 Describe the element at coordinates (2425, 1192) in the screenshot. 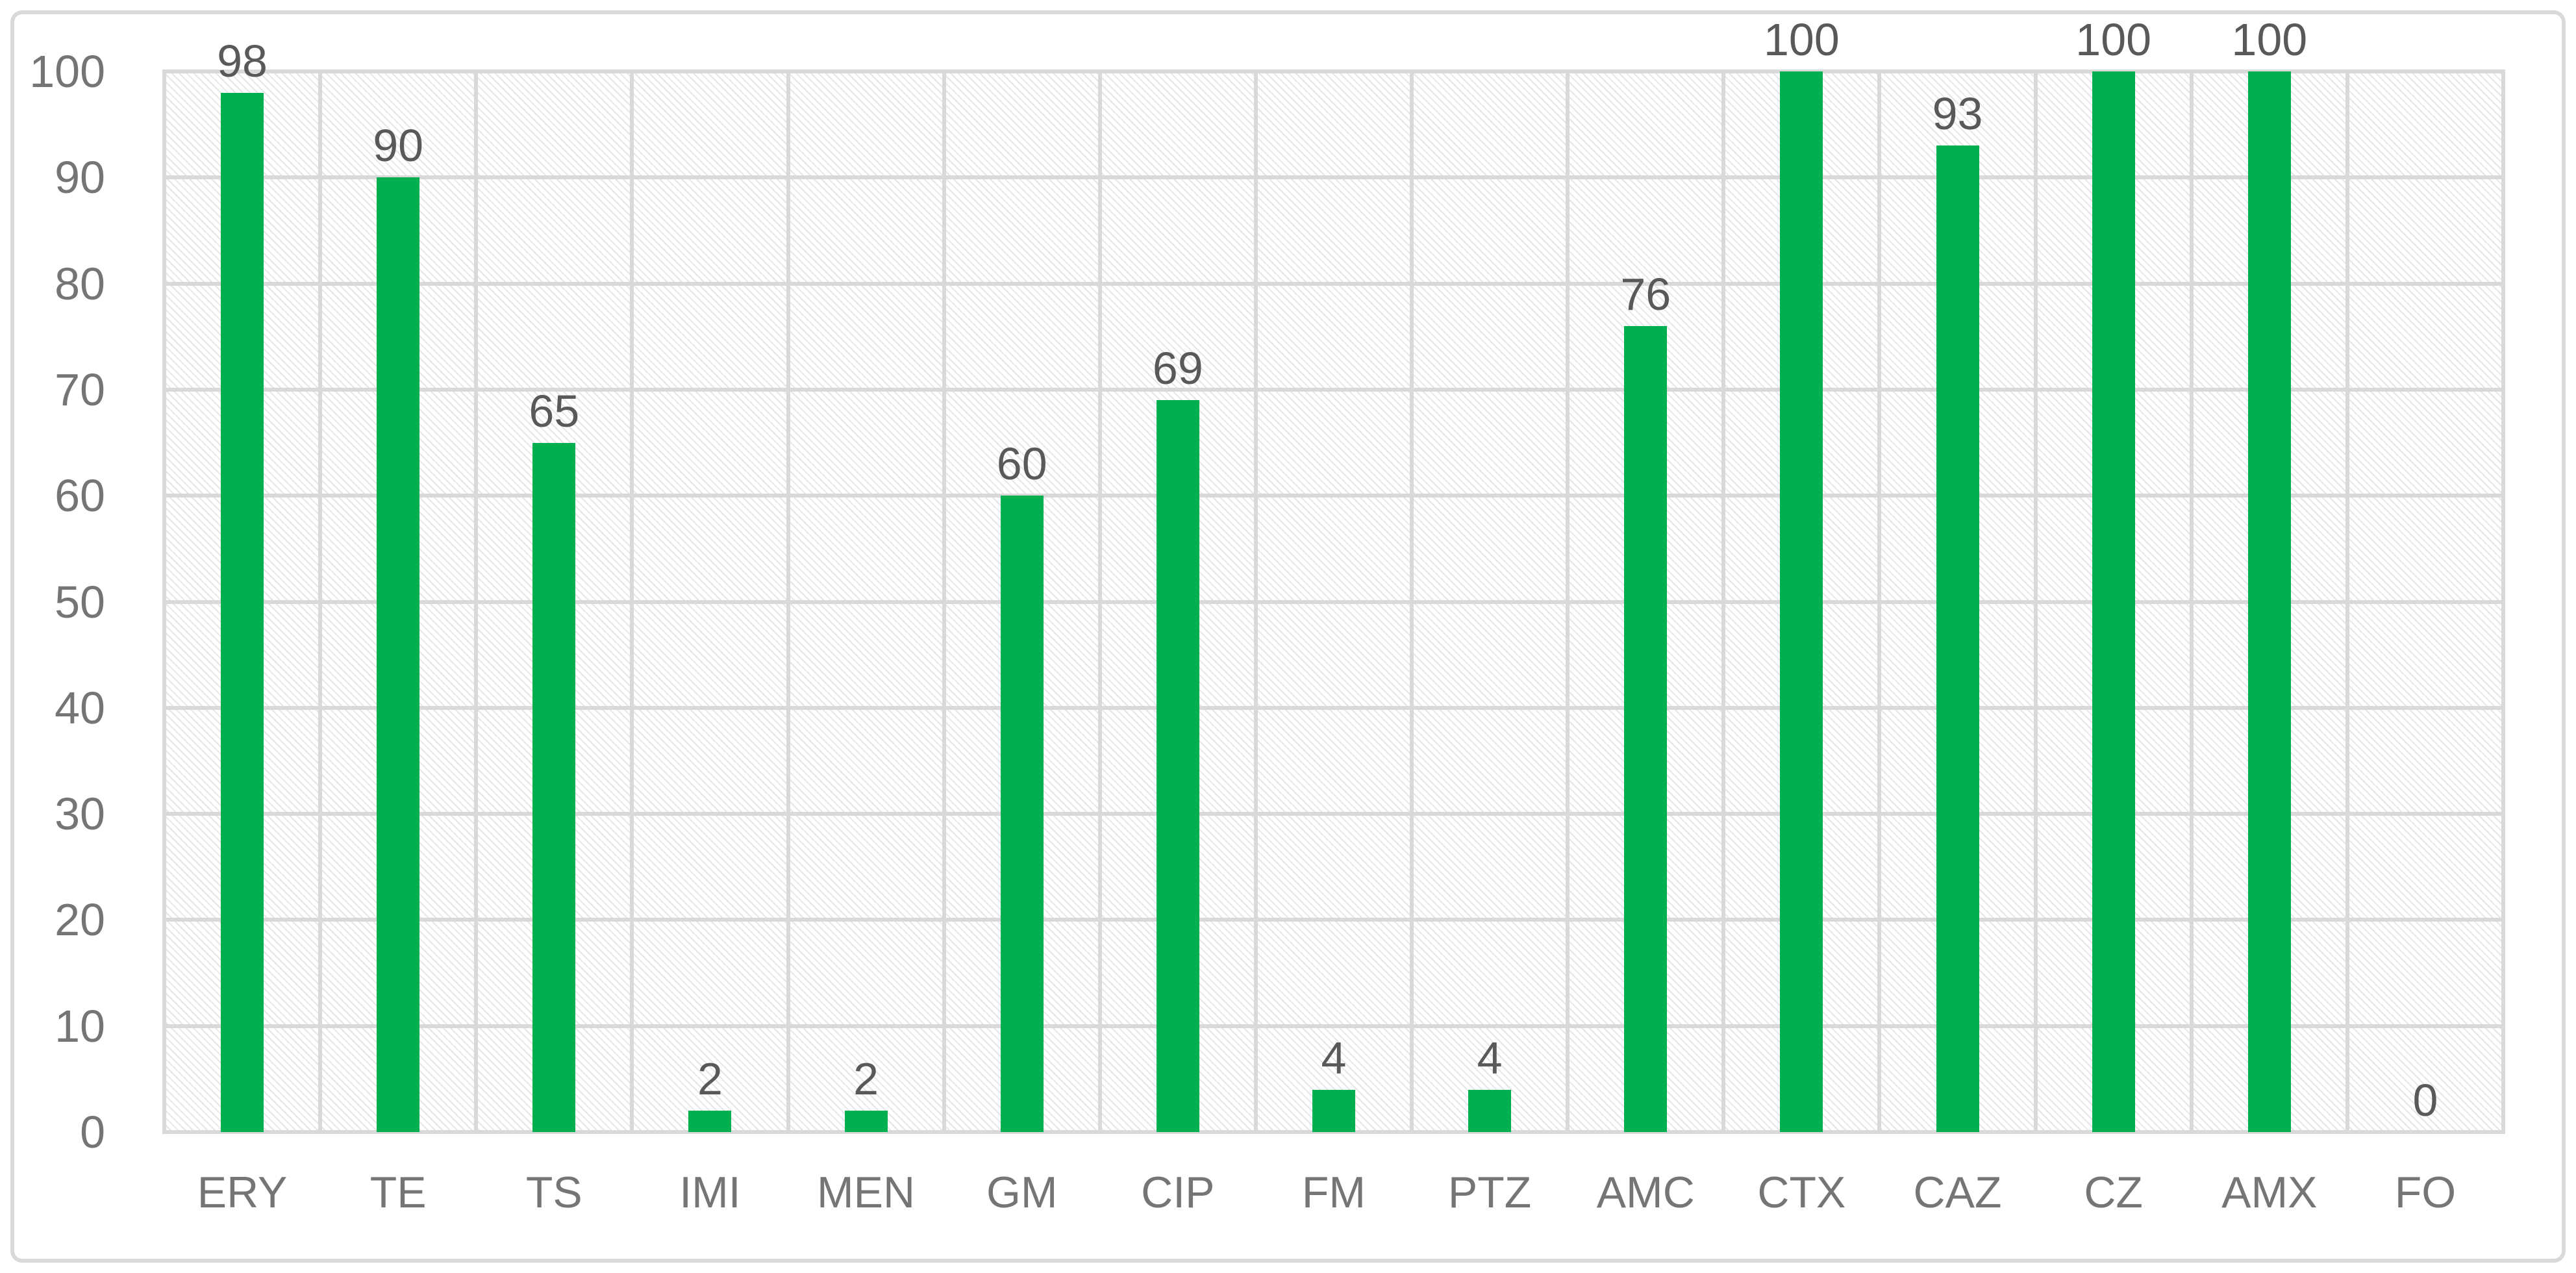

I see `x-axis-tick-label: FO` at that location.